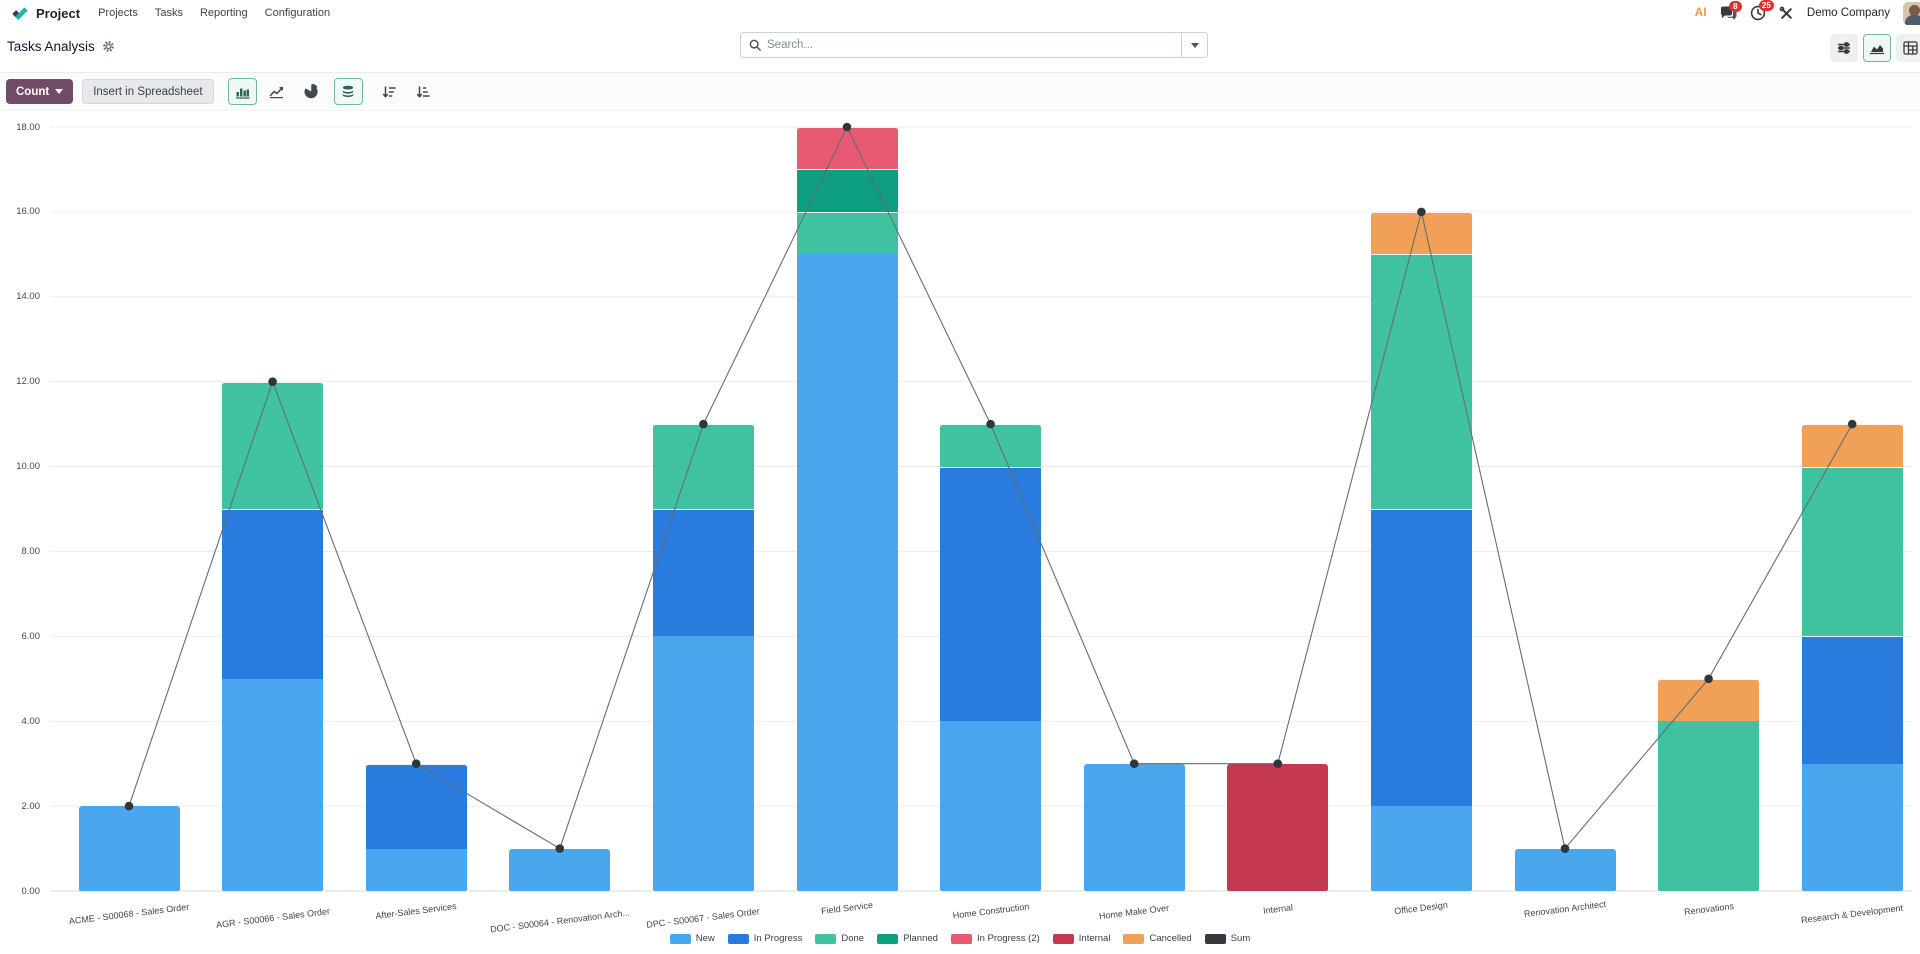 Image resolution: width=1920 pixels, height=954 pixels. I want to click on breadcrumb-row: Tasks Analysis, so click(960, 49).